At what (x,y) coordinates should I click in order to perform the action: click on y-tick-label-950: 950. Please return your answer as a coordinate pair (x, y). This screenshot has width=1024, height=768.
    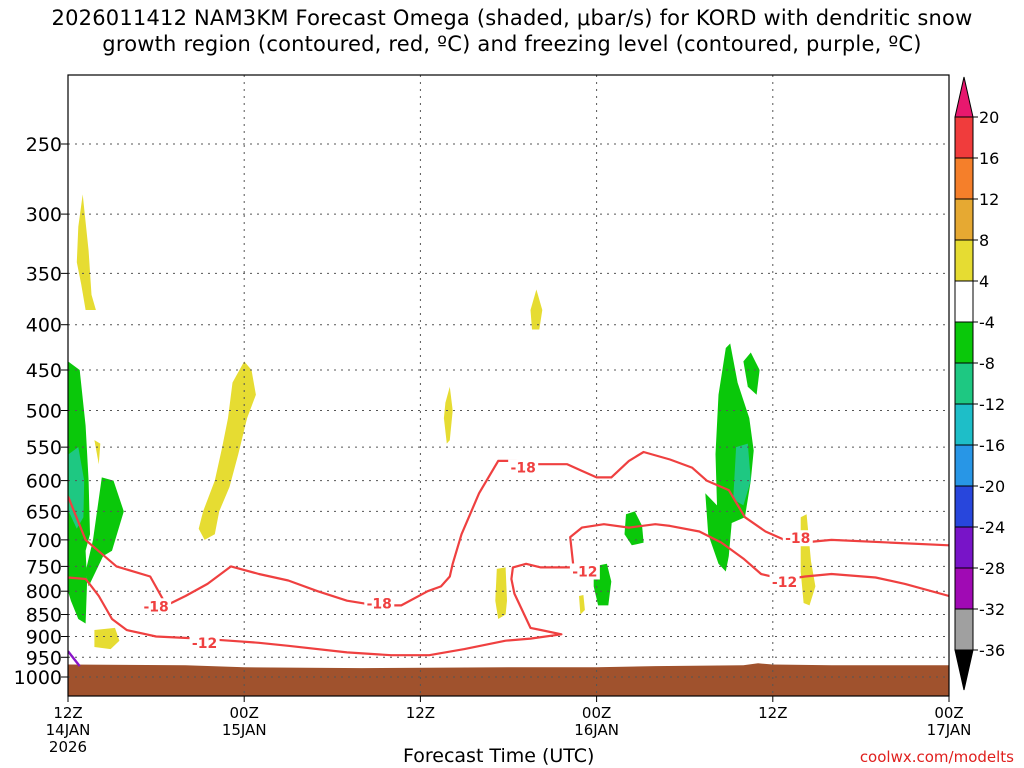
    Looking at the image, I should click on (44, 658).